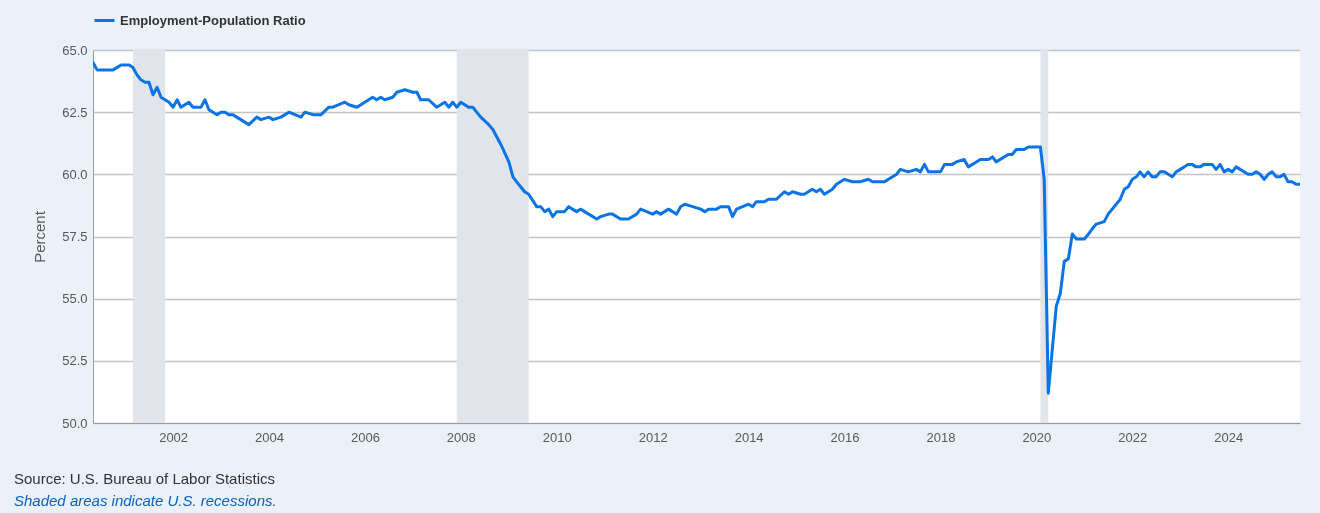  What do you see at coordinates (1133, 437) in the screenshot?
I see `x-tick-label: 2022` at bounding box center [1133, 437].